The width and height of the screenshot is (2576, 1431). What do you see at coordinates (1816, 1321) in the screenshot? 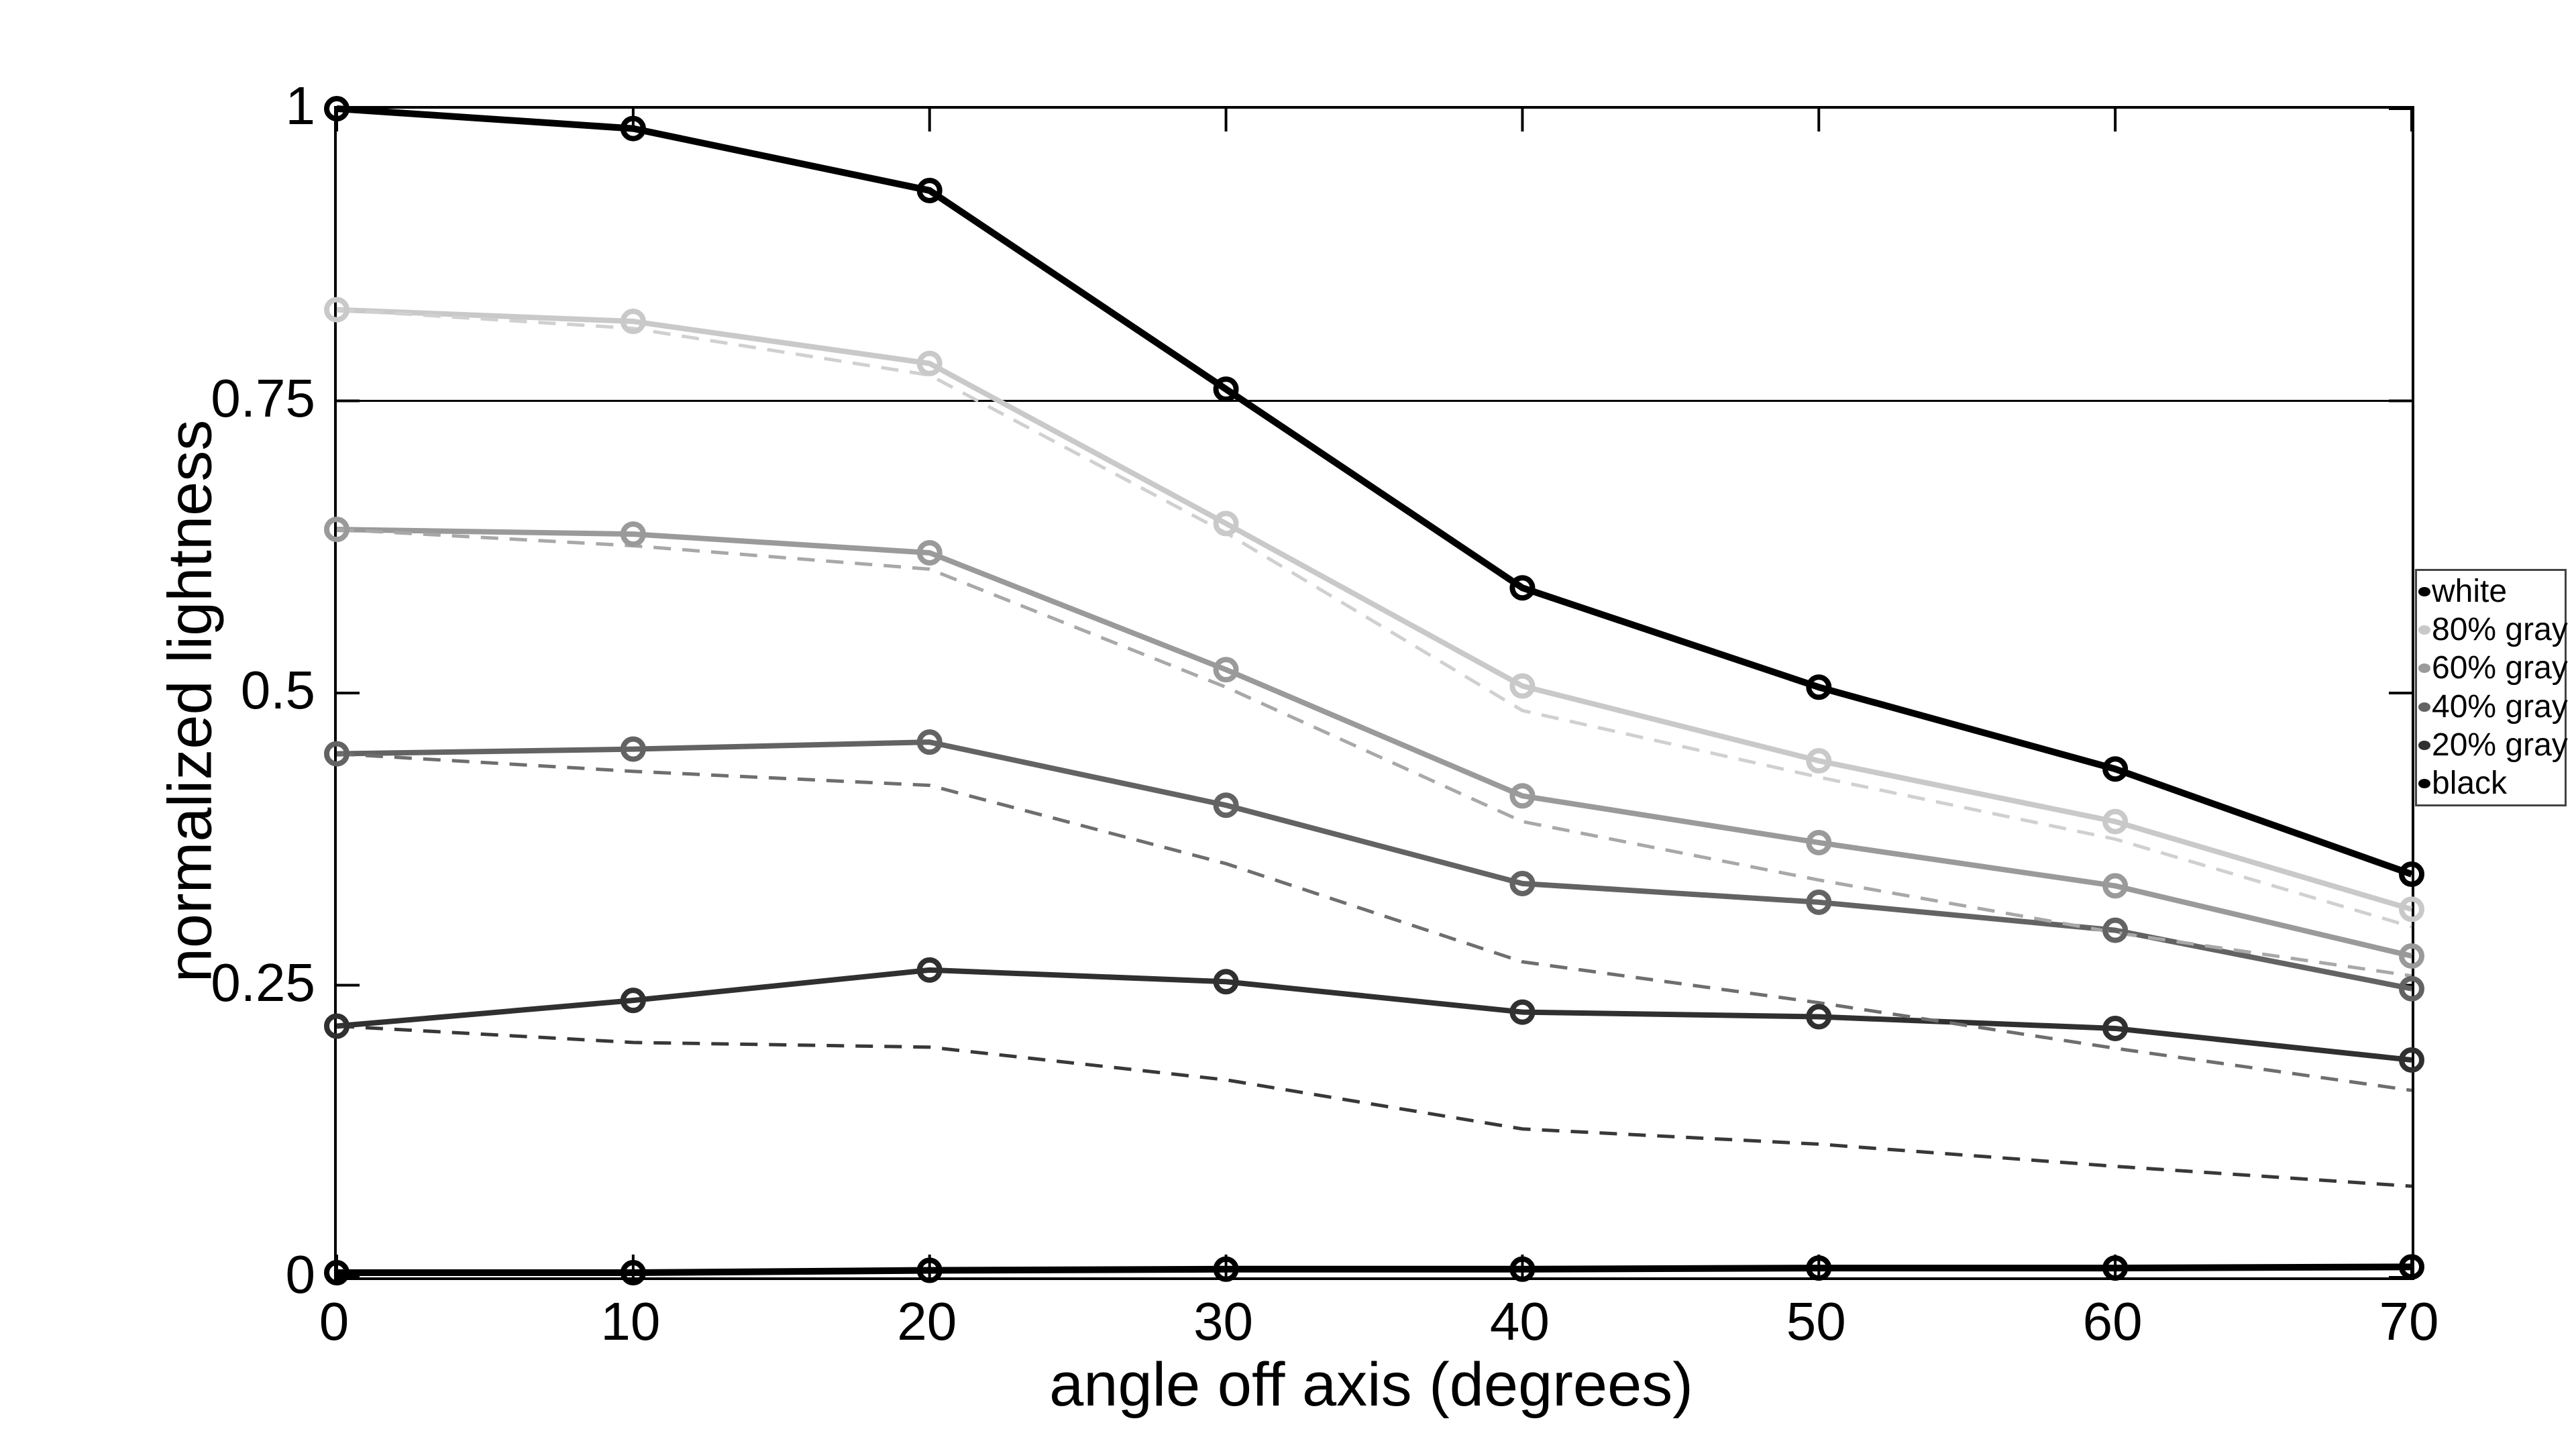
I see `x-tick-label-50: 50` at bounding box center [1816, 1321].